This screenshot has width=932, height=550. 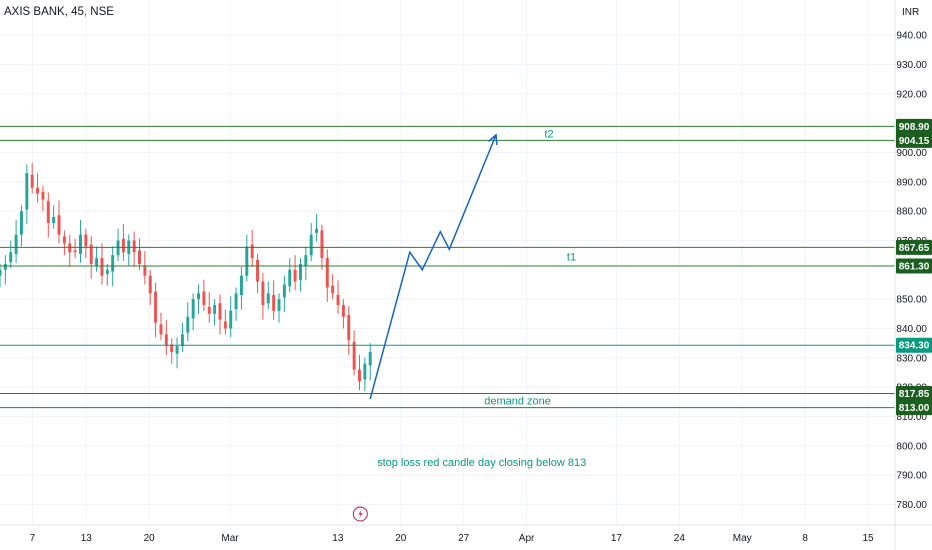 What do you see at coordinates (680, 538) in the screenshot?
I see `x-tick-label: 24` at bounding box center [680, 538].